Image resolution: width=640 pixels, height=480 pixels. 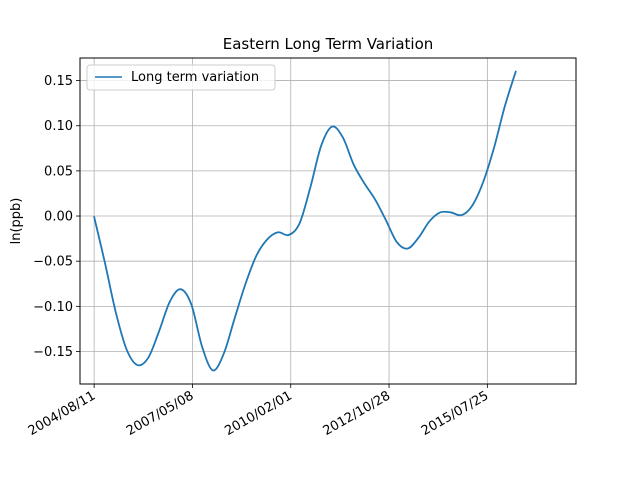 What do you see at coordinates (53, 262) in the screenshot?
I see `y-tick-label: −0.05` at bounding box center [53, 262].